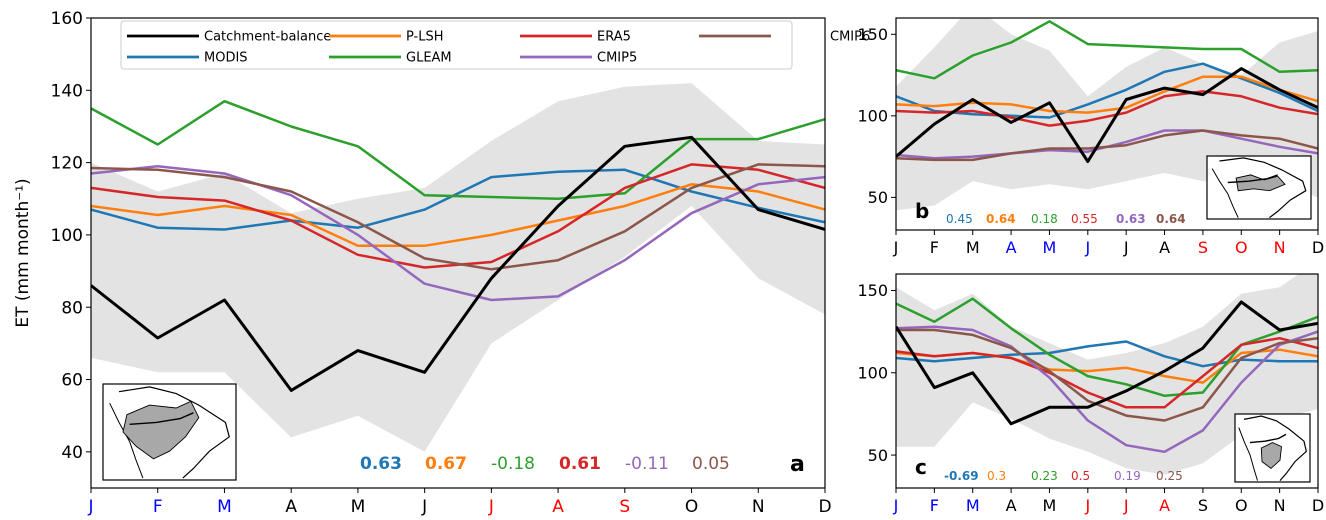 Image resolution: width=1326 pixels, height=520 pixels. I want to click on correlation-label-gleam: 0.23, so click(1044, 476).